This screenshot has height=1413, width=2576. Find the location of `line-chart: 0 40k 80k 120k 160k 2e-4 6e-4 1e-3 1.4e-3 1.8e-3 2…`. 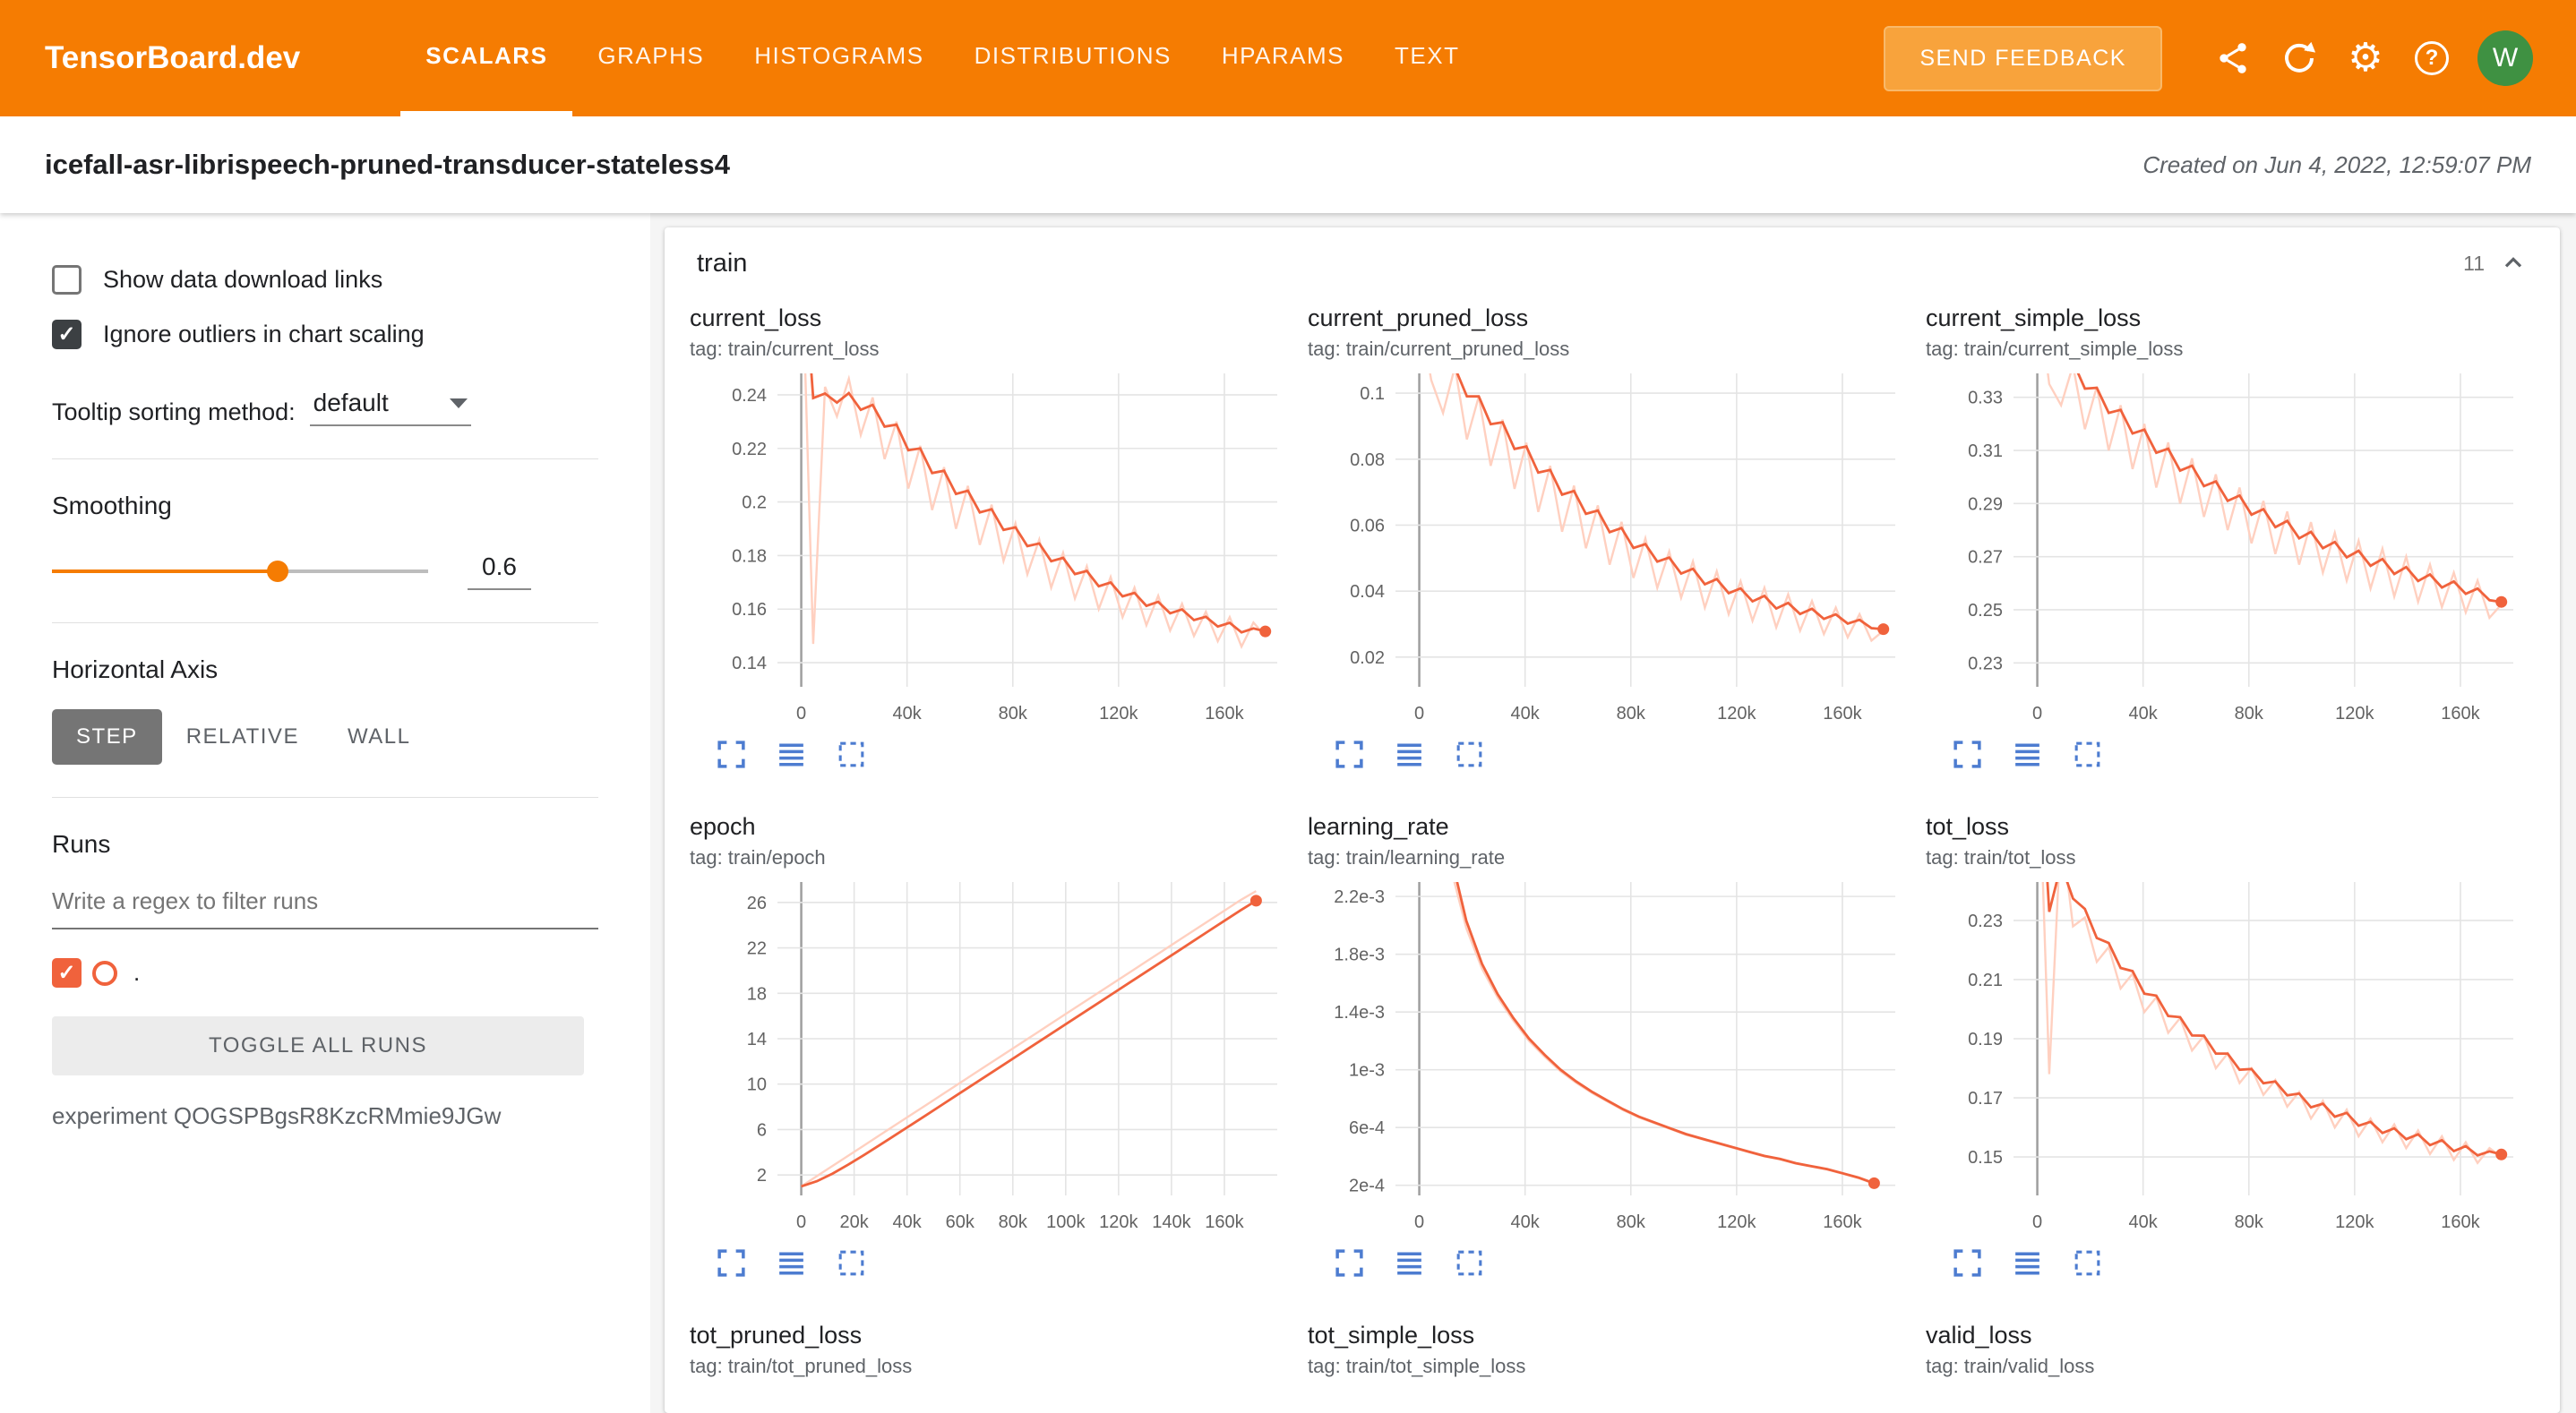

line-chart: 0 40k 80k 120k 160k 2e-4 6e-4 1e-3 1.4e-3 1.8e-3 2… is located at coordinates (1609, 1059).